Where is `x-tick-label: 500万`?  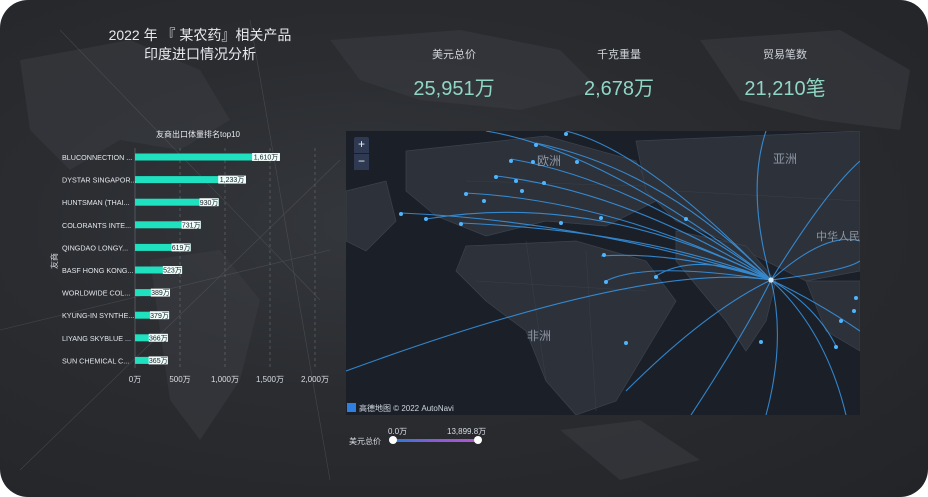 x-tick-label: 500万 is located at coordinates (179, 379).